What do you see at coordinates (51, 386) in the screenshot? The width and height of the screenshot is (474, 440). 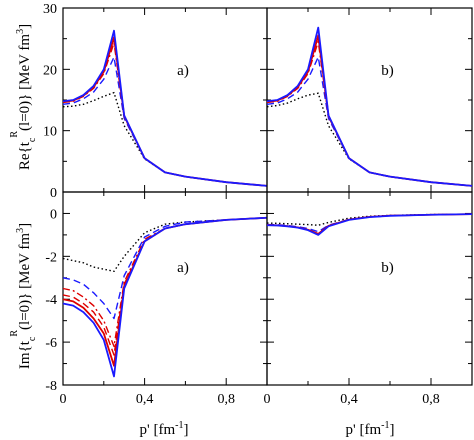 I see `y-tick-label: -8` at bounding box center [51, 386].